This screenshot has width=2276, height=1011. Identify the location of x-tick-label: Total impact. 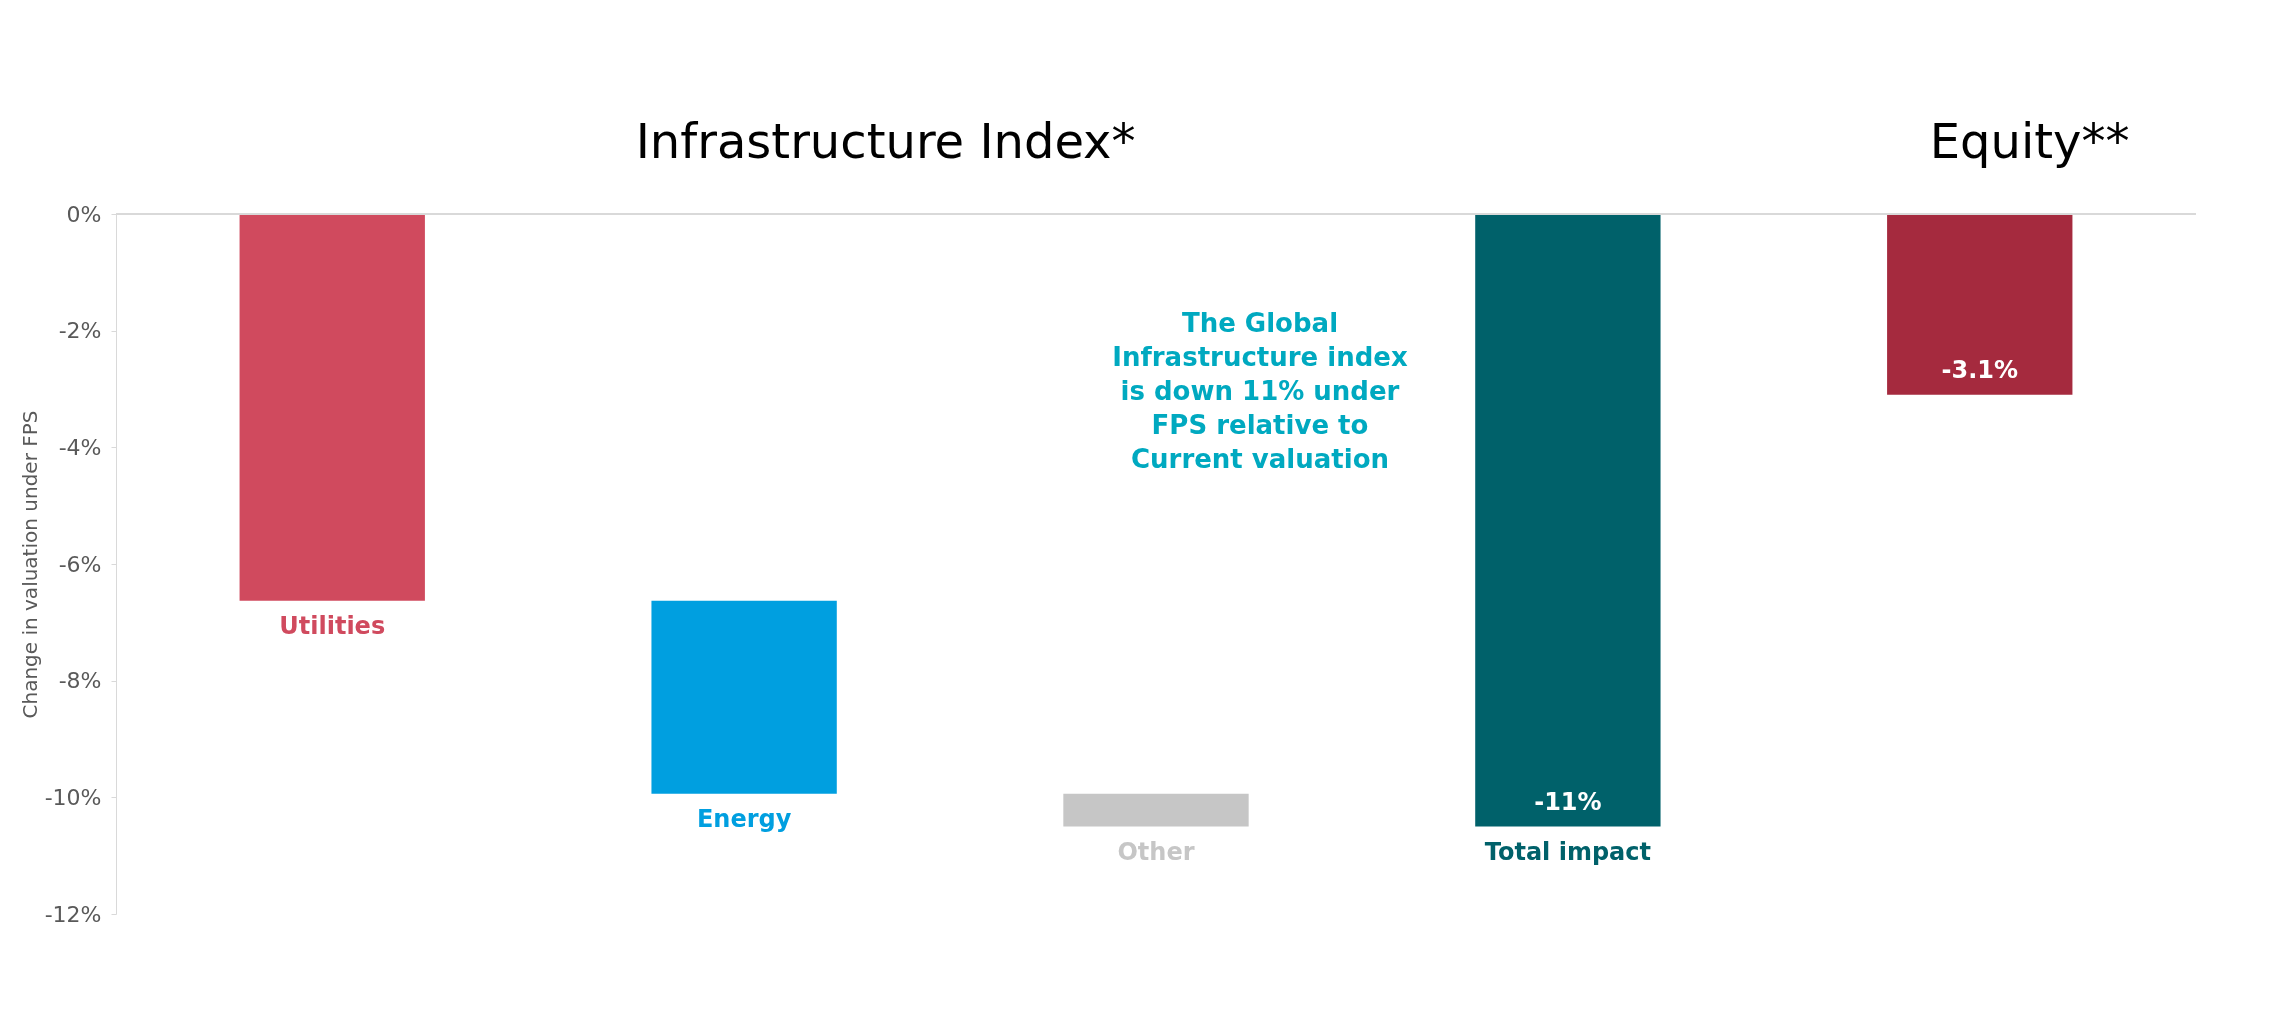
(1567, 851).